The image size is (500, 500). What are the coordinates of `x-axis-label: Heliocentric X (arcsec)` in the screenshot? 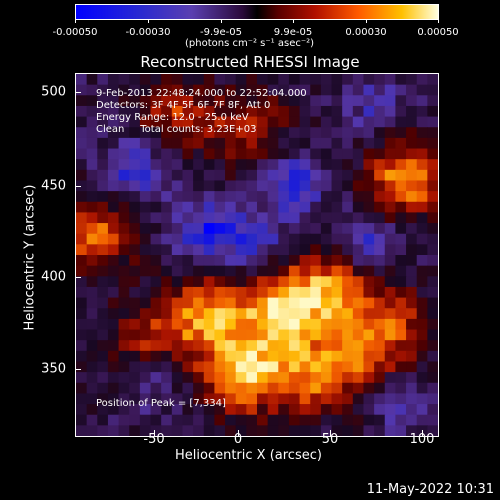 It's located at (248, 455).